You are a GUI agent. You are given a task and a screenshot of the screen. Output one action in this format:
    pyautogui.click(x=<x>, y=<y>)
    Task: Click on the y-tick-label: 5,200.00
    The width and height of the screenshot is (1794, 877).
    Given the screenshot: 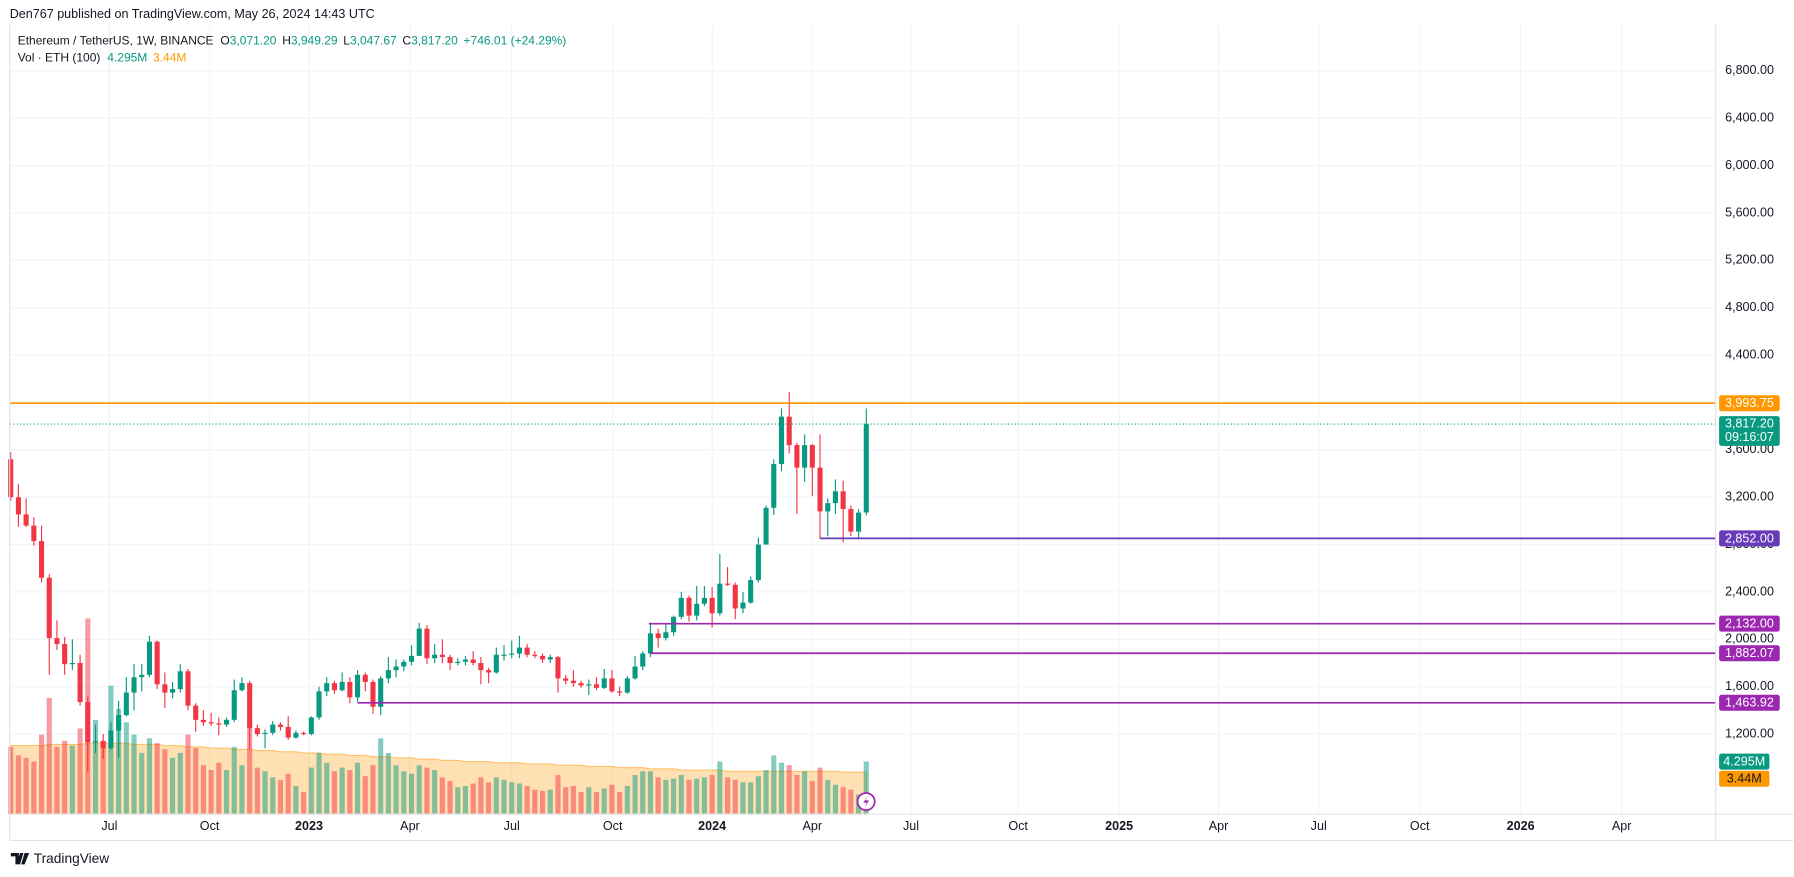 What is the action you would take?
    pyautogui.click(x=1749, y=260)
    